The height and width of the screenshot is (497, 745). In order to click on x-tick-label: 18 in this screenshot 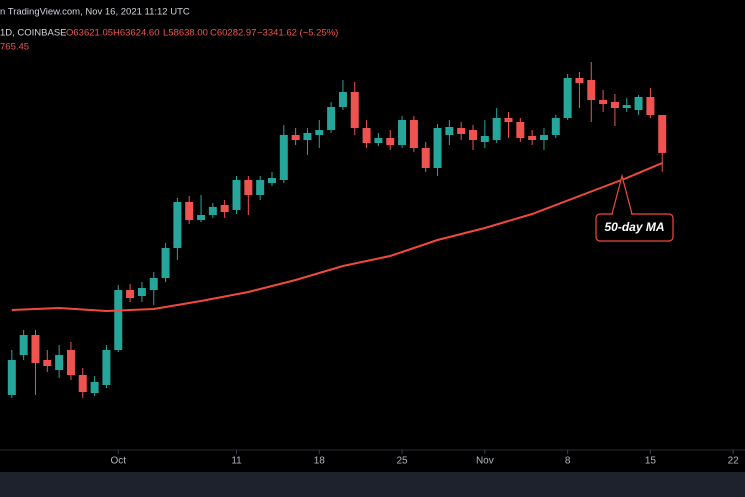, I will do `click(320, 461)`.